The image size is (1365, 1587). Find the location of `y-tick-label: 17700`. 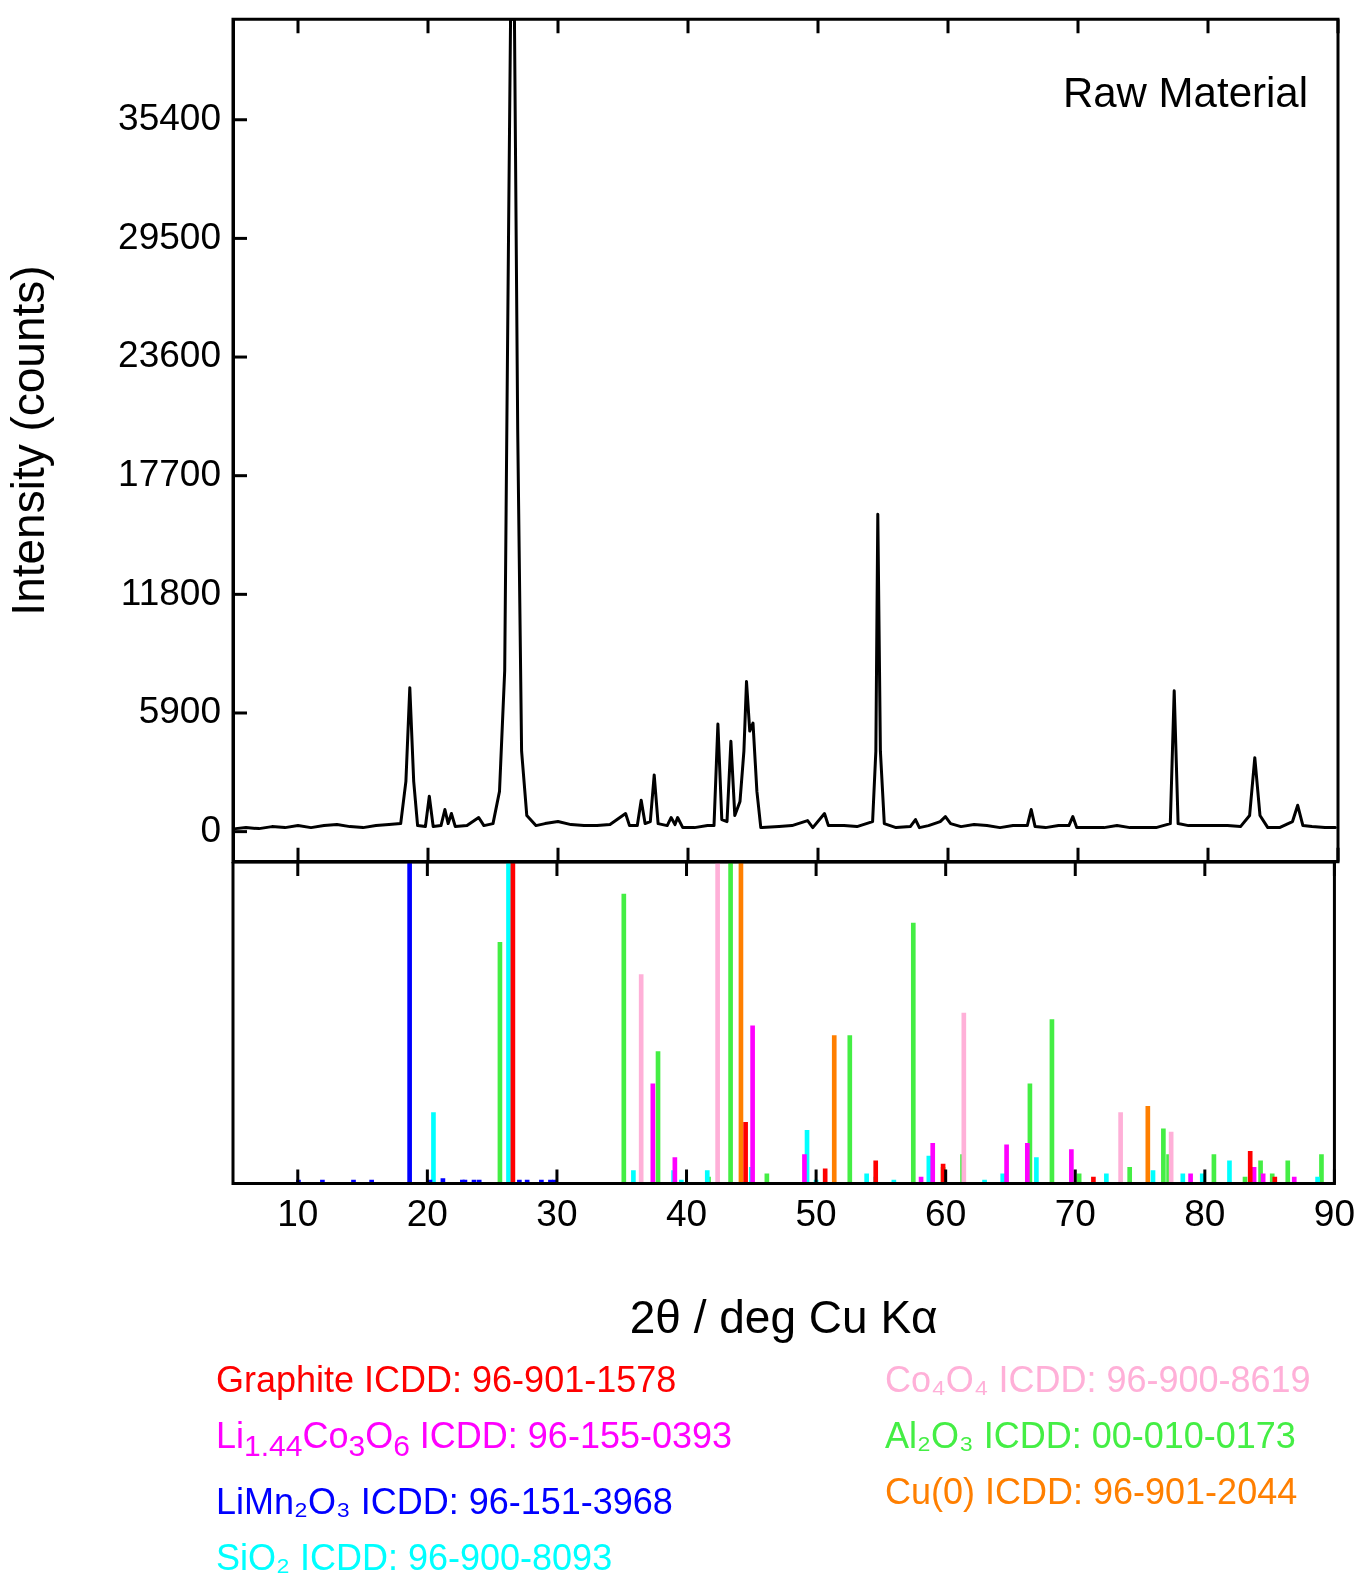

y-tick-label: 17700 is located at coordinates (169, 473).